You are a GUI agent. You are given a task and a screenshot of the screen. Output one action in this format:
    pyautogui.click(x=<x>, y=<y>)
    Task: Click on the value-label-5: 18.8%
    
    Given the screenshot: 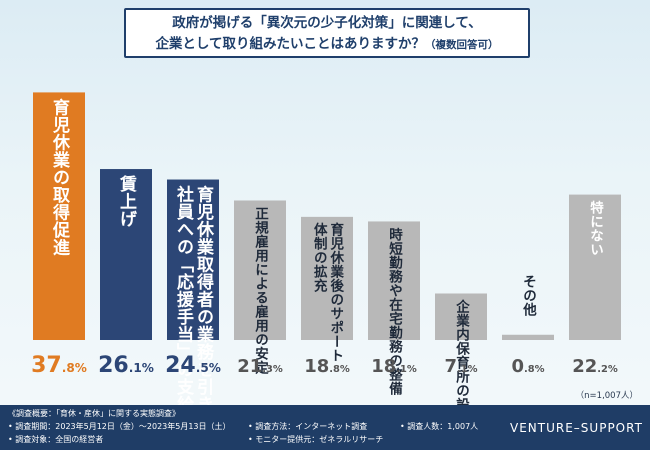 What is the action you would take?
    pyautogui.click(x=327, y=366)
    